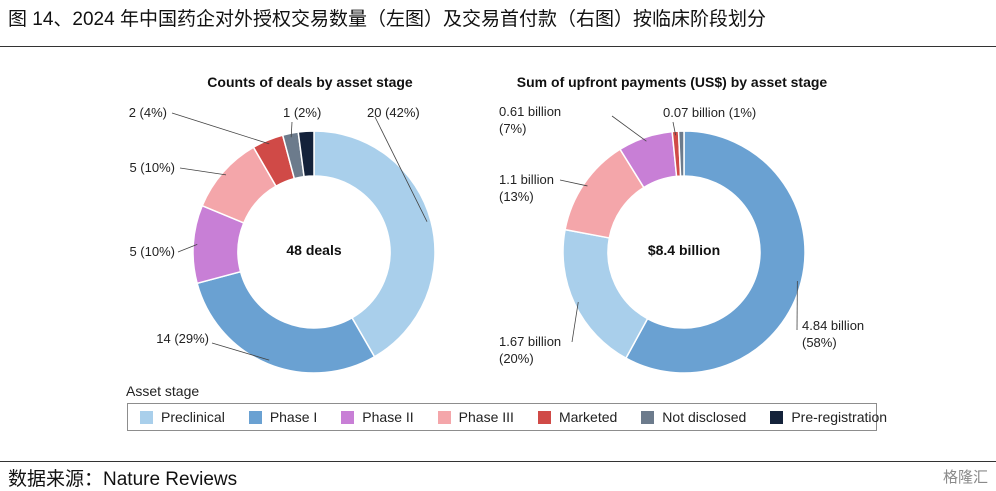 This screenshot has width=996, height=491. I want to click on top-rule, so click(498, 46).